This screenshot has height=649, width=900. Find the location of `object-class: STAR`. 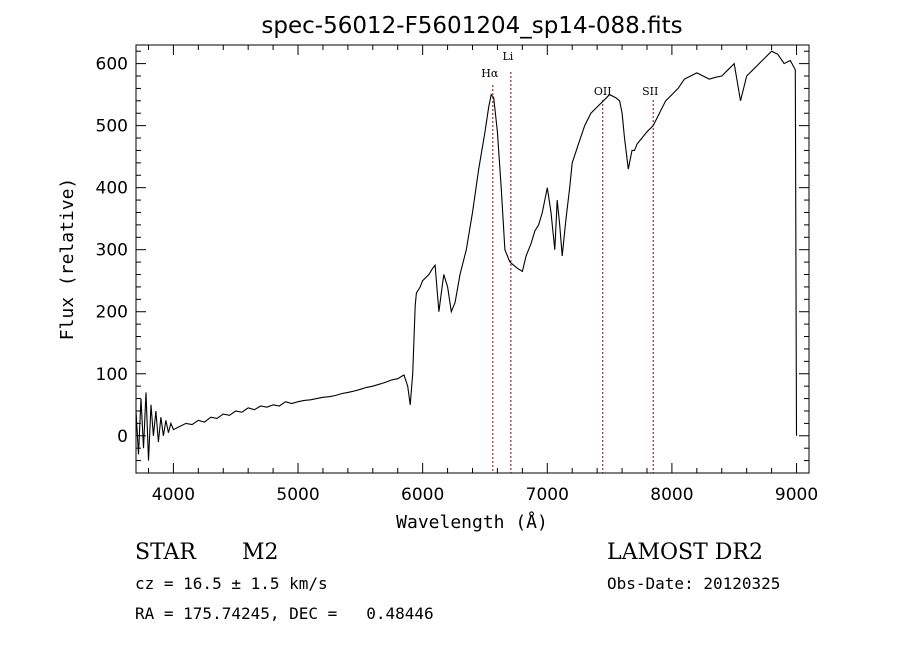

object-class: STAR is located at coordinates (165, 552).